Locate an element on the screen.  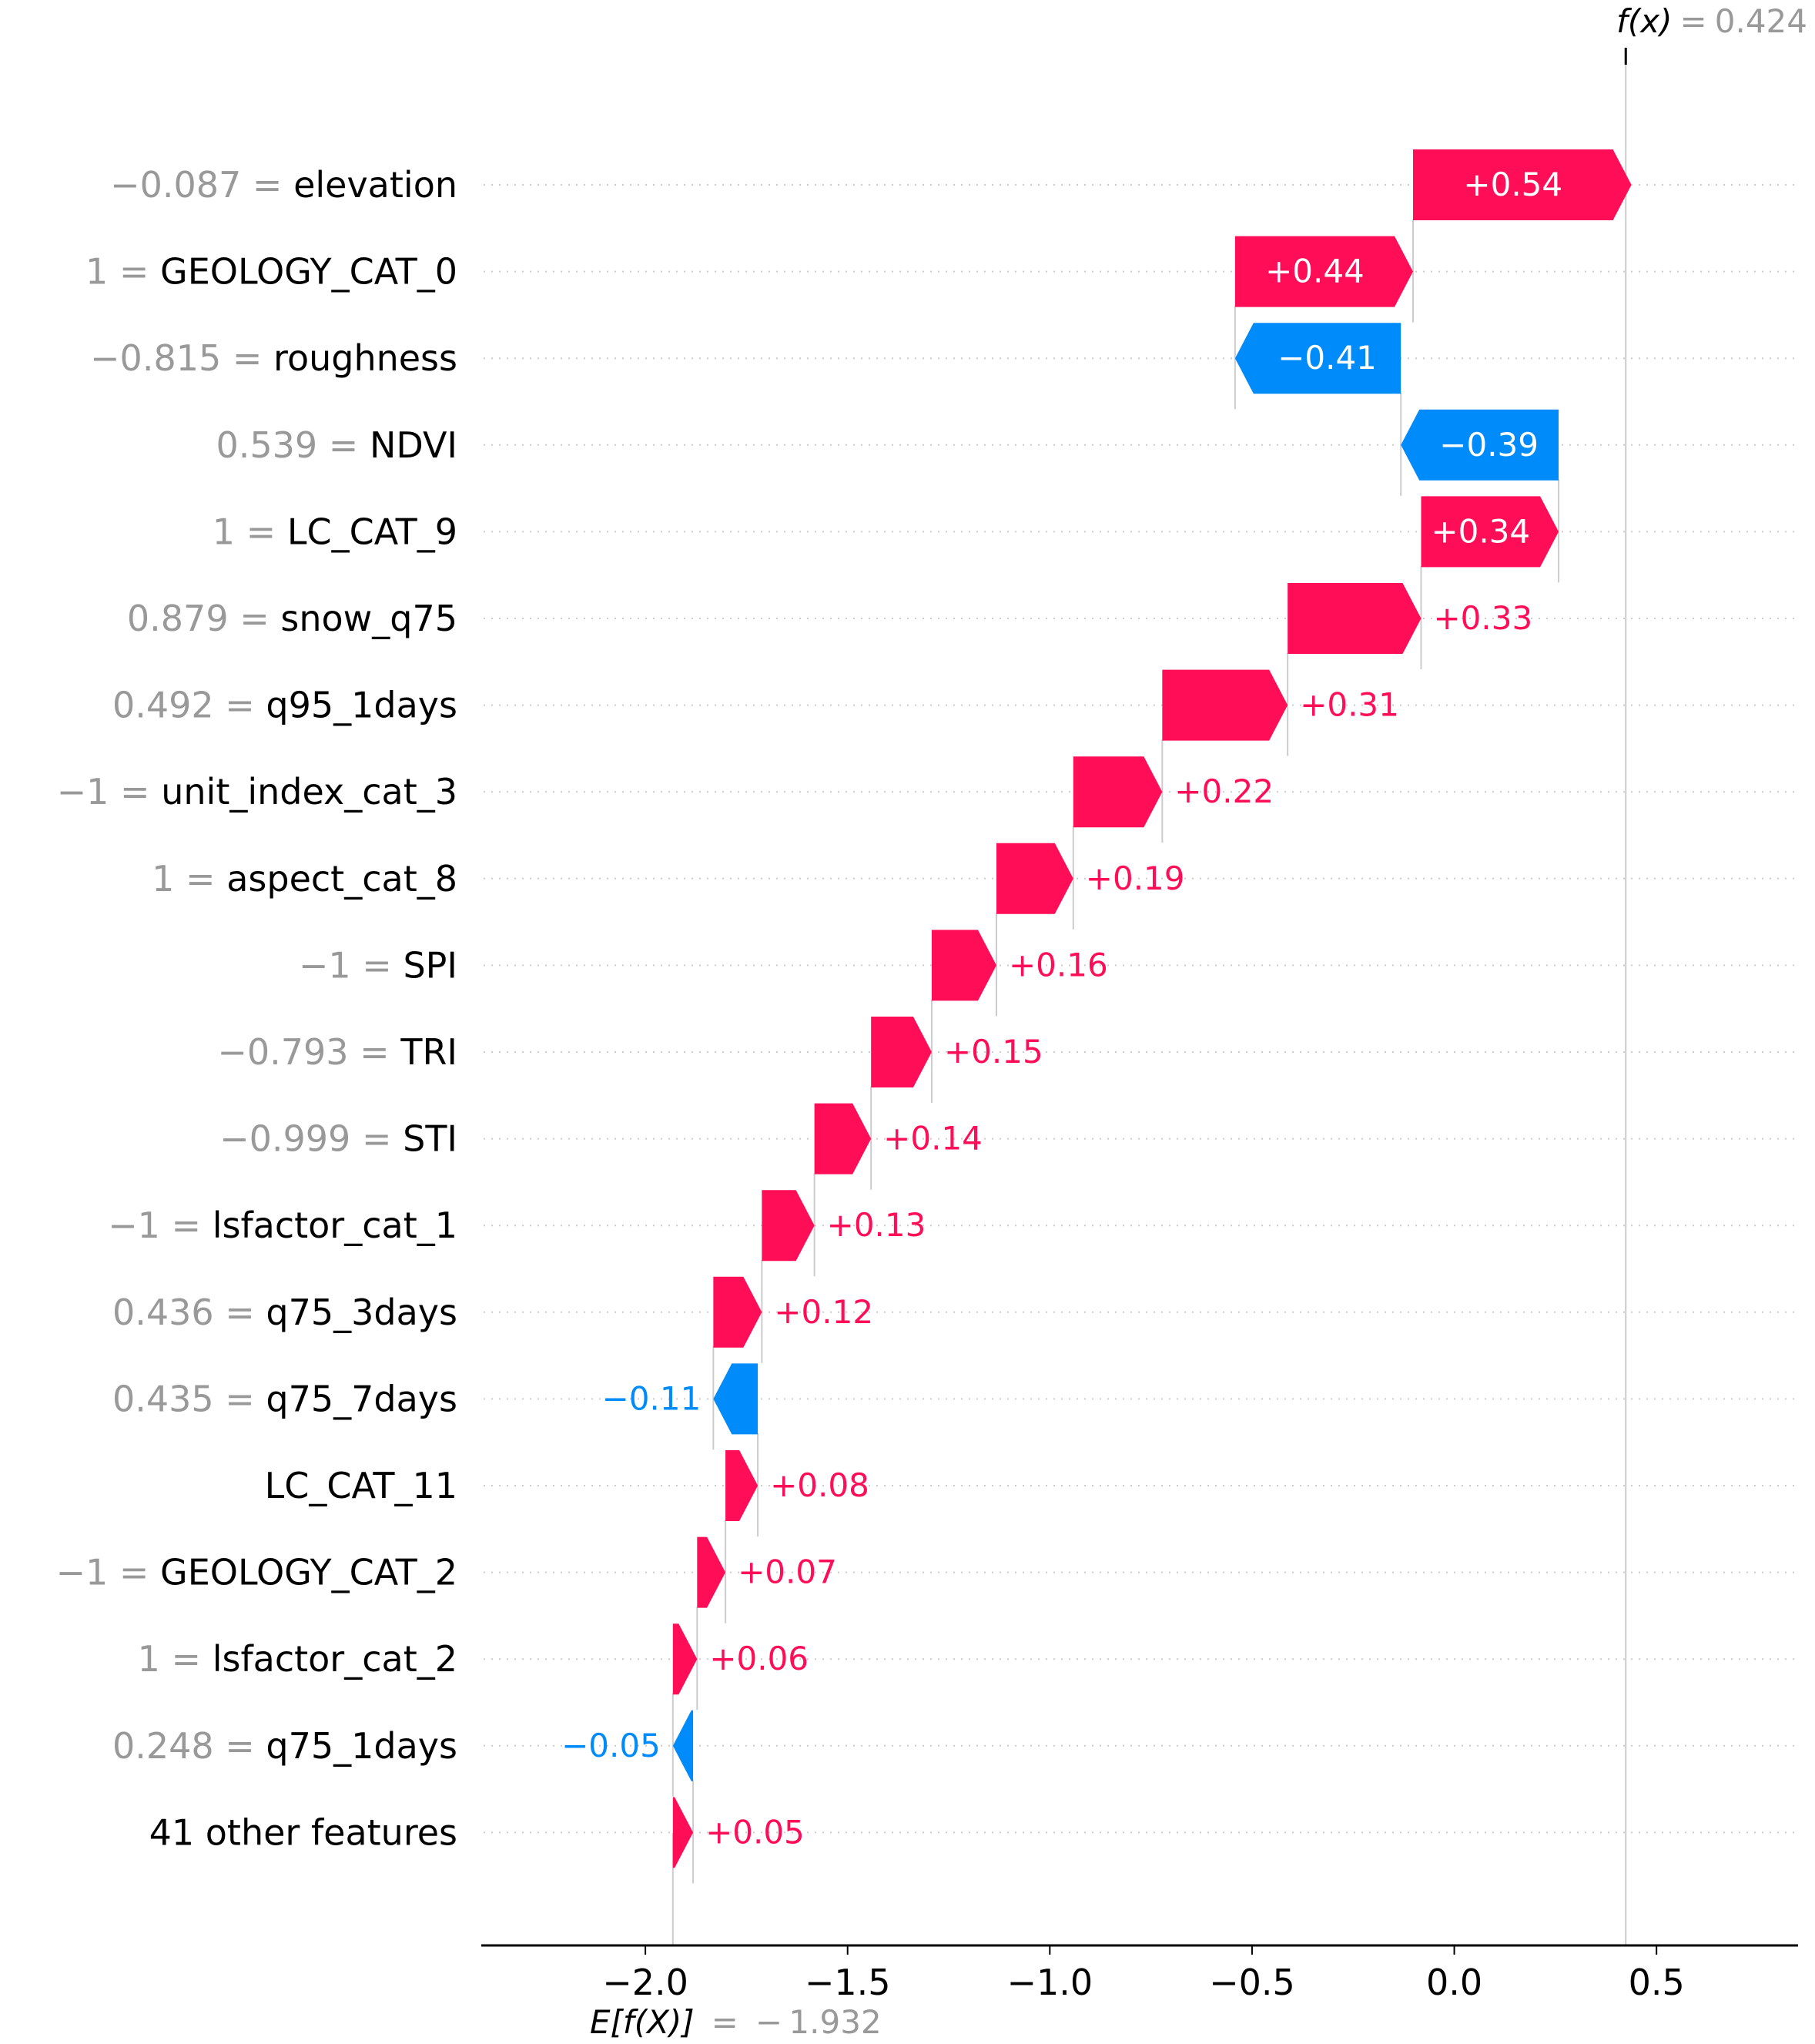
feature-name: unit_index_cat_3 is located at coordinates (309, 792).